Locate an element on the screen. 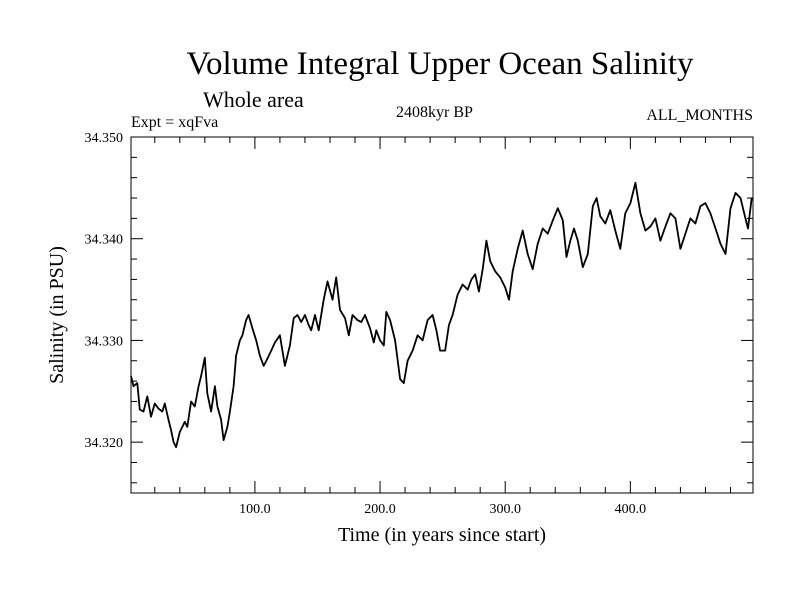 This screenshot has width=800, height=600. x-tick-label: 300.0 is located at coordinates (505, 509).